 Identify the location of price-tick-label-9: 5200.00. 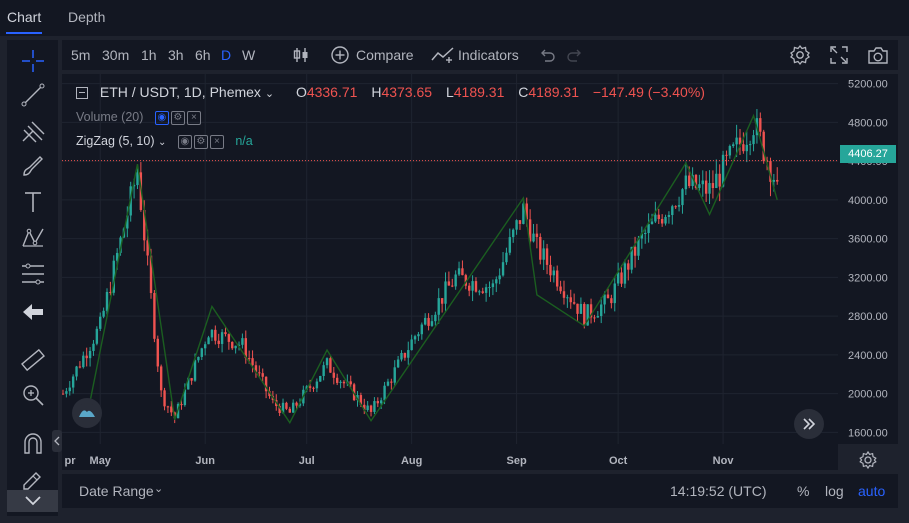
(868, 85).